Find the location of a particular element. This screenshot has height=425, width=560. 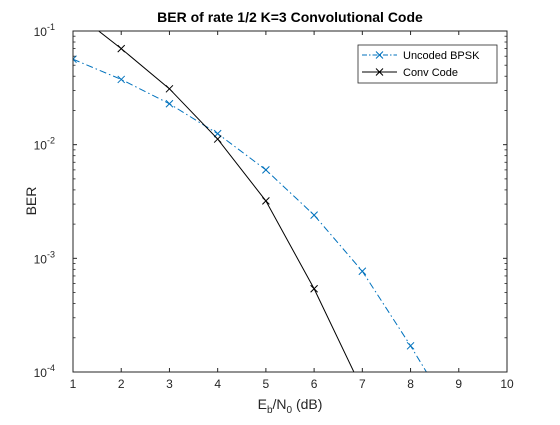

y-tick-label--1: 10⁻¹ is located at coordinates (44, 30).